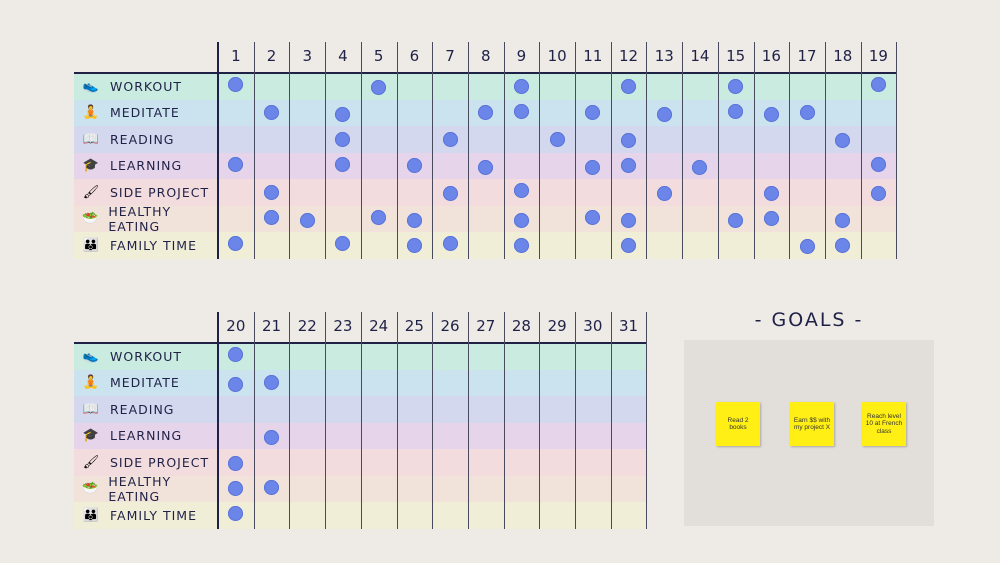 The height and width of the screenshot is (563, 1000). Describe the element at coordinates (738, 424) in the screenshot. I see `sticky-note-goal-1: Read 2 books` at that location.